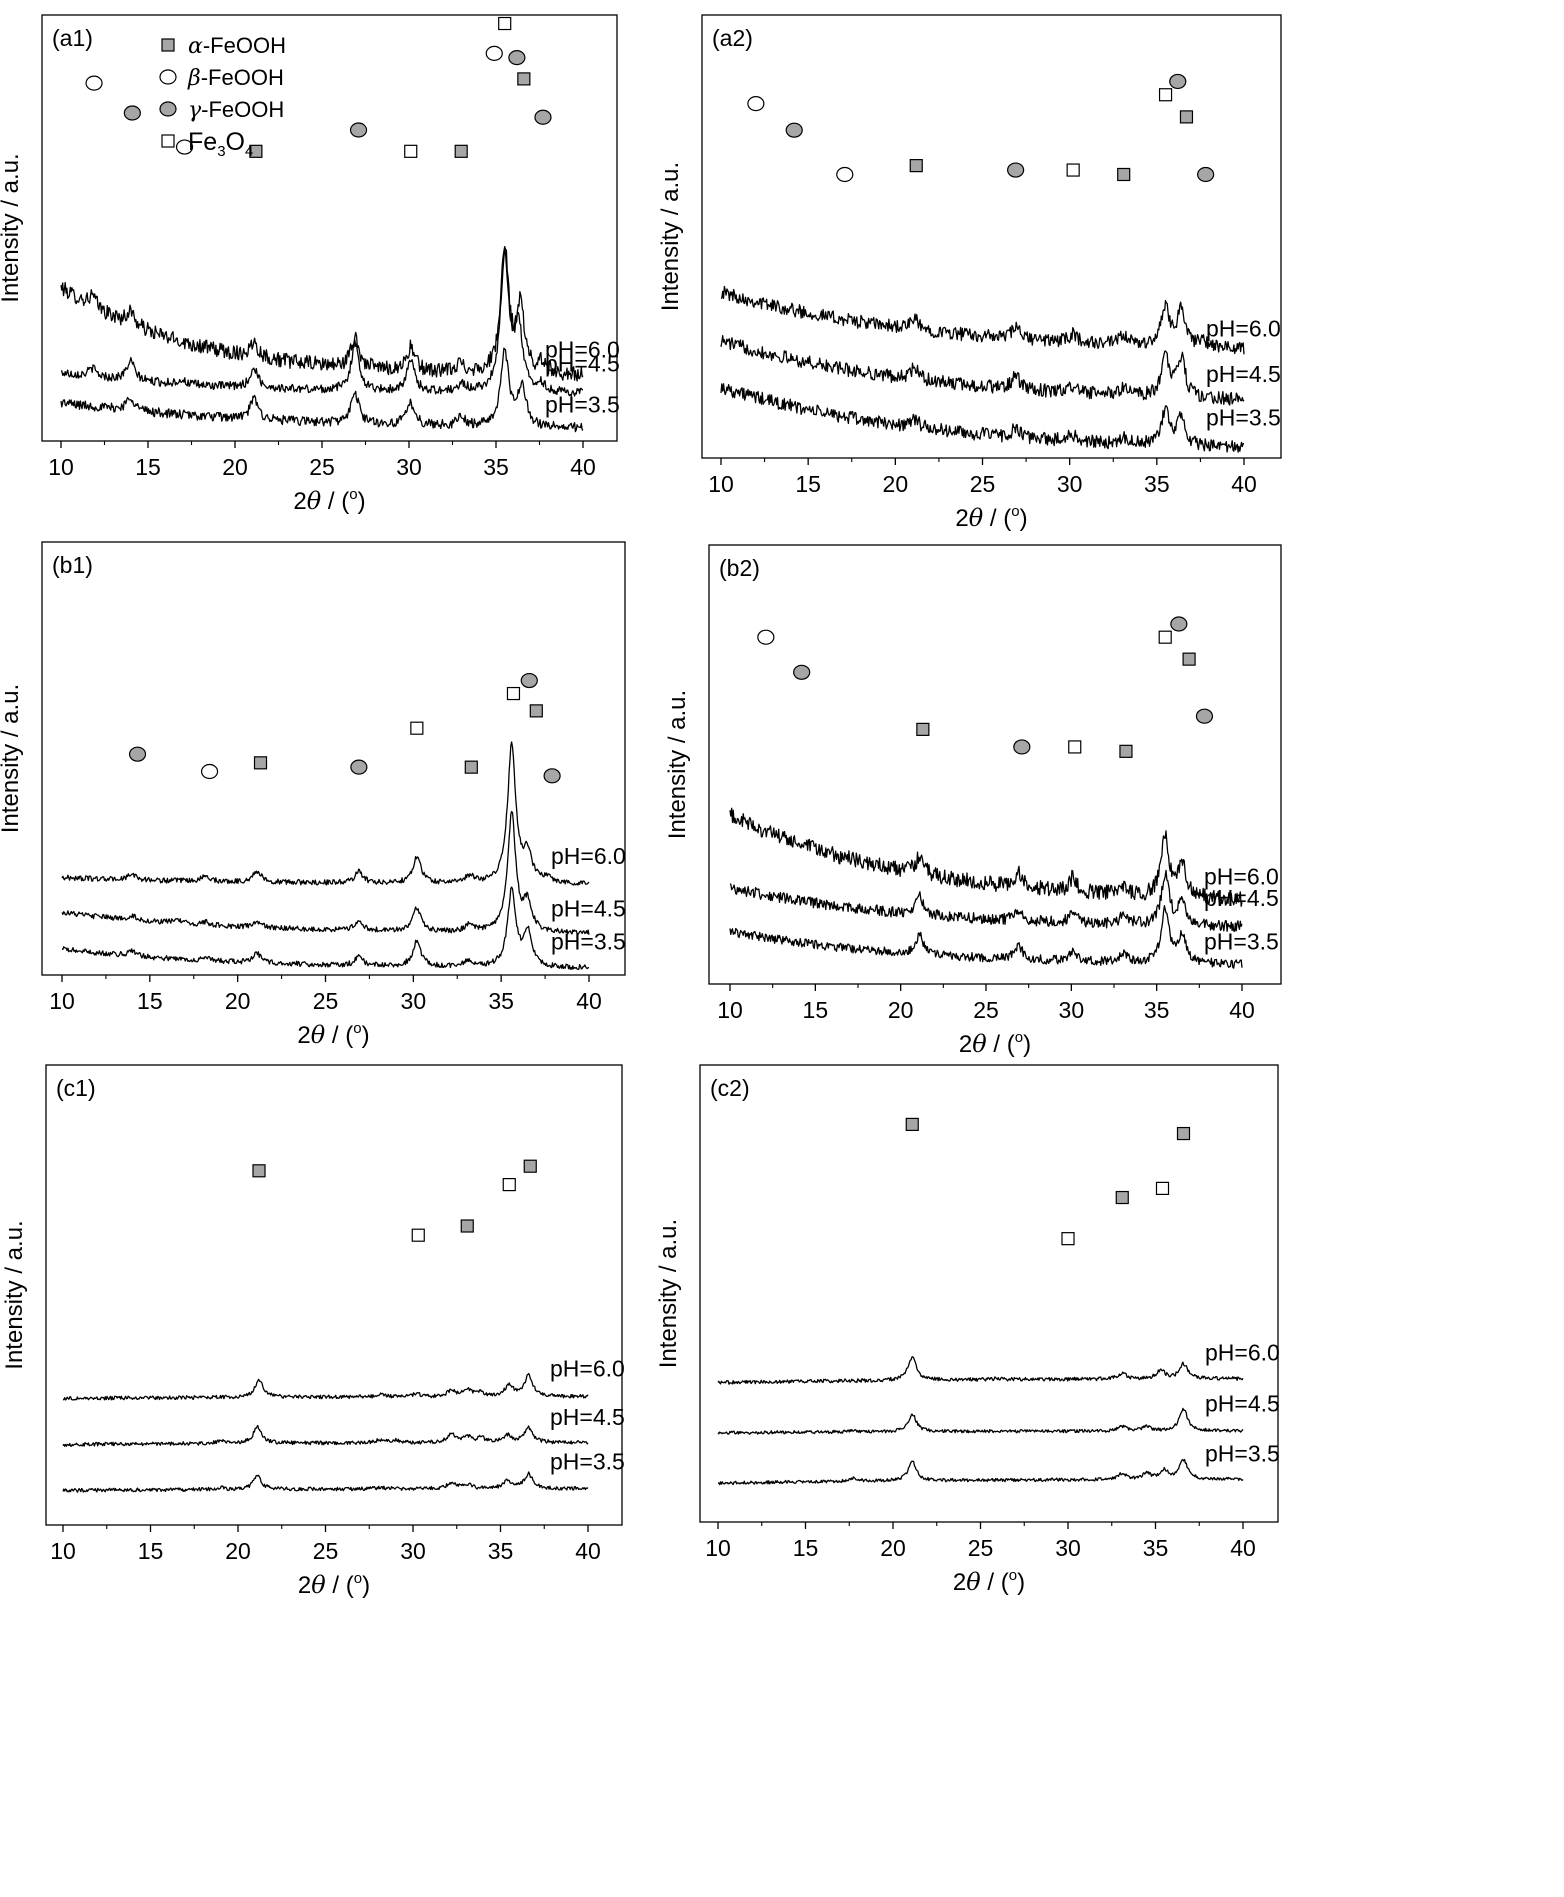 This screenshot has height=1897, width=1564. What do you see at coordinates (76, 1088) in the screenshot?
I see `panel-label: (c1)` at bounding box center [76, 1088].